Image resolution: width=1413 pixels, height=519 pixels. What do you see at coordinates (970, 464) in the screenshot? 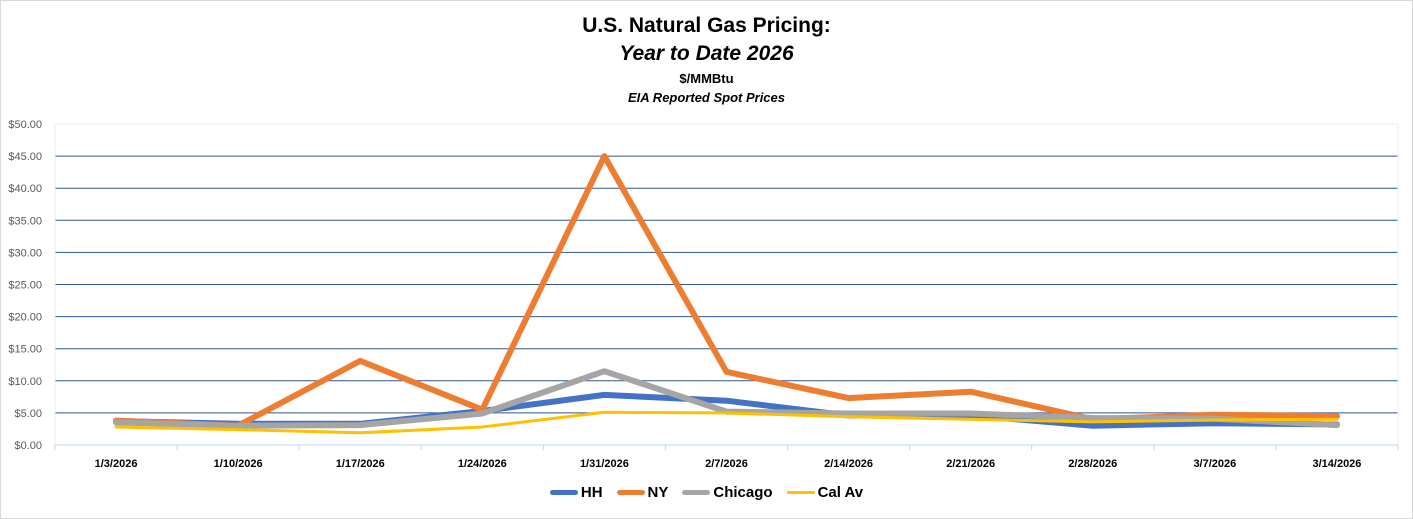
I see `x-tick-label: 2/21/2026` at bounding box center [970, 464].